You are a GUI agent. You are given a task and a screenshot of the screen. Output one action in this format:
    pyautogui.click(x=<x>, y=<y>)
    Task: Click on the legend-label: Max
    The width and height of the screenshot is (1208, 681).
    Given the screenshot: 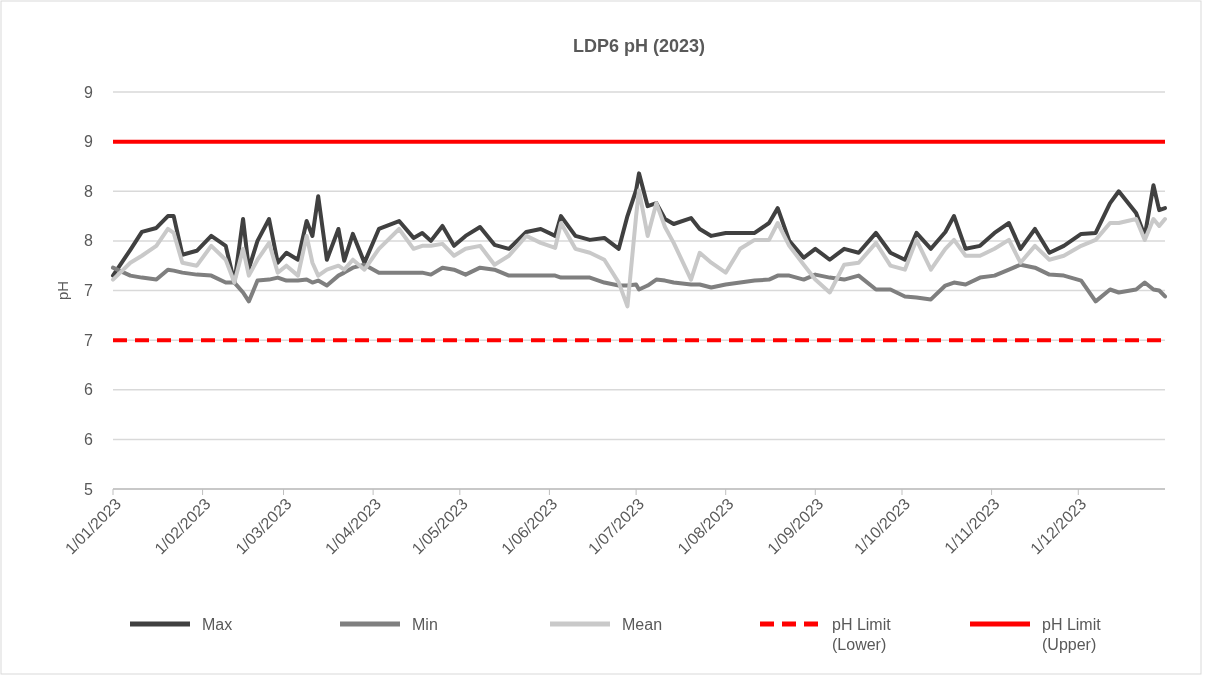 What is the action you would take?
    pyautogui.click(x=217, y=624)
    